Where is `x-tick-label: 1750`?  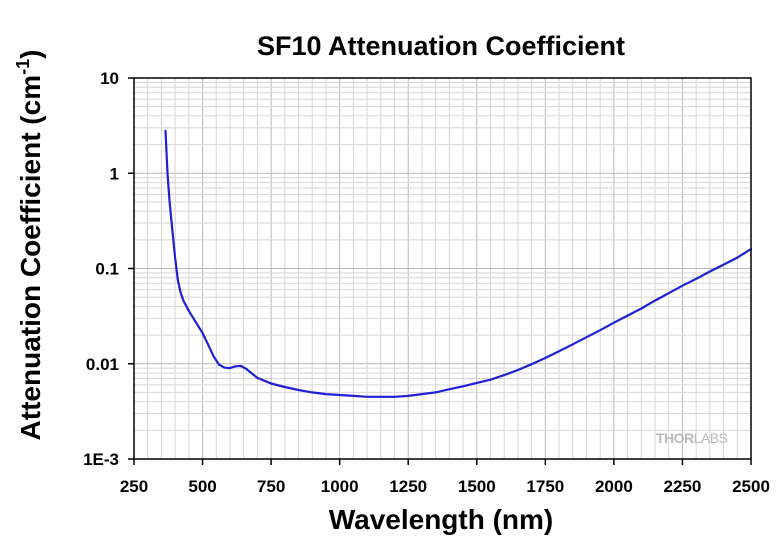
x-tick-label: 1750 is located at coordinates (545, 486).